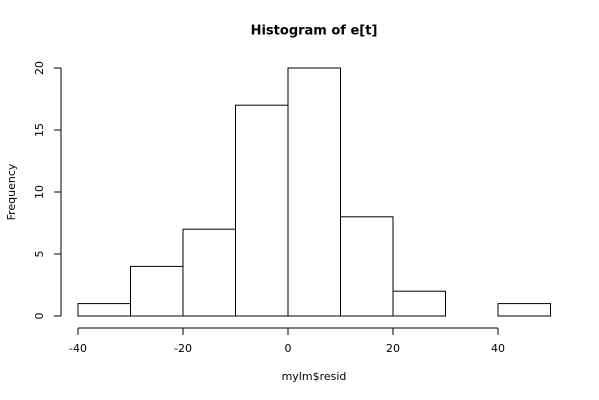 The image size is (599, 400). Describe the element at coordinates (39, 192) in the screenshot. I see `y-tick-label: 10` at that location.